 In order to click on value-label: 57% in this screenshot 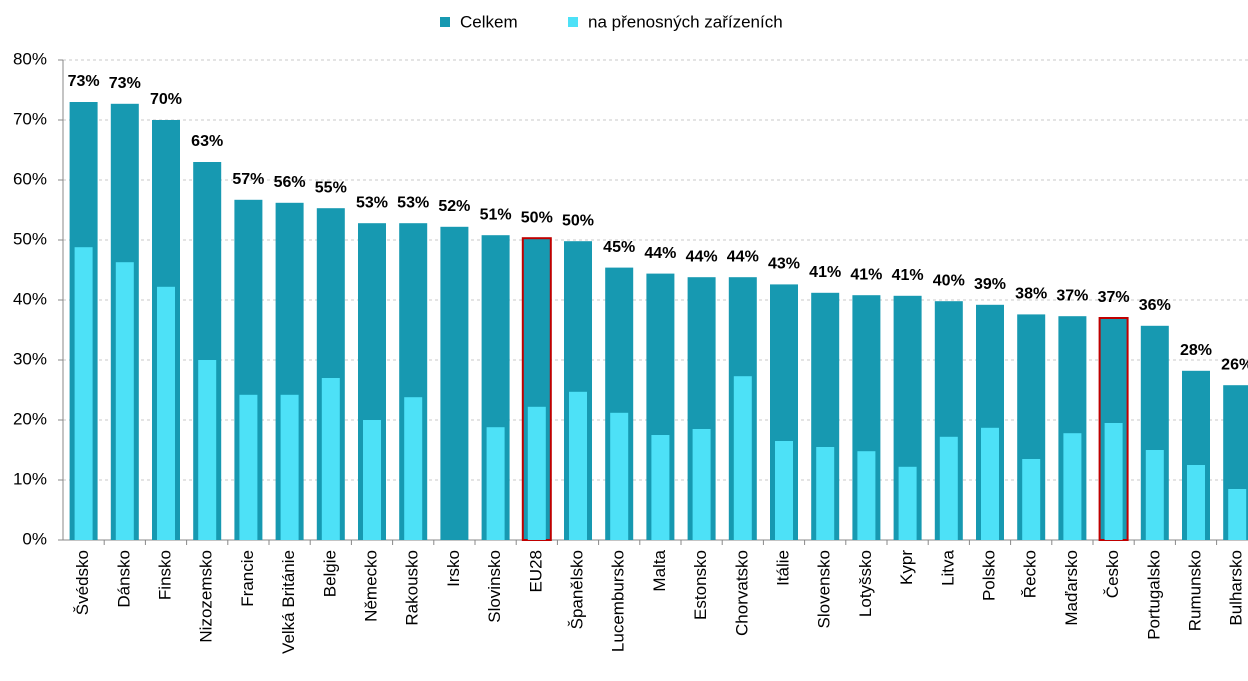, I will do `click(248, 179)`.